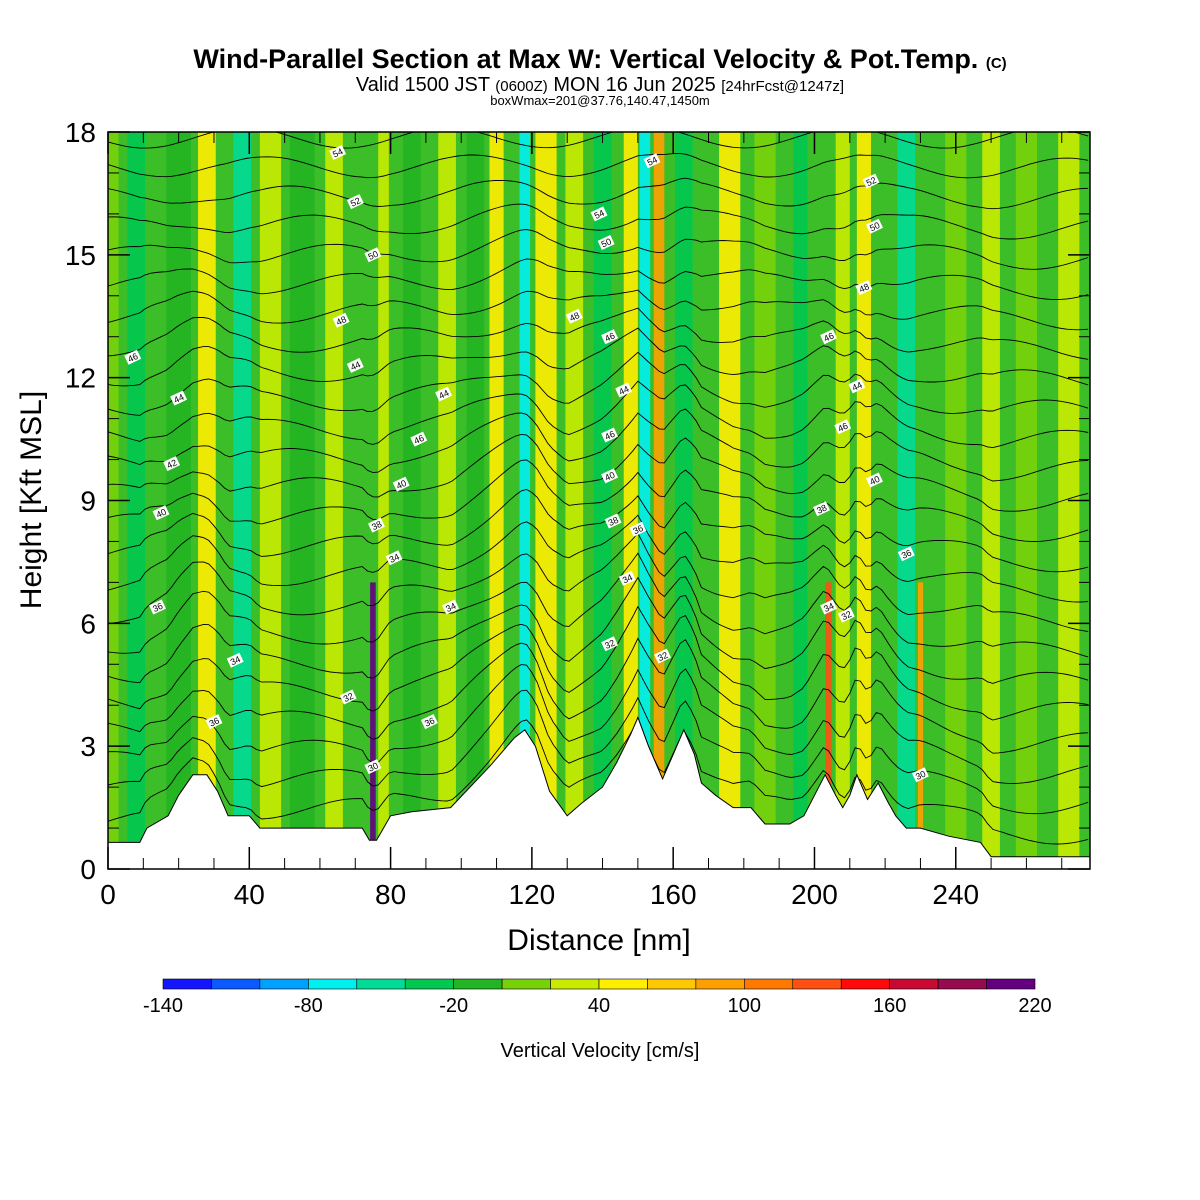  What do you see at coordinates (673, 894) in the screenshot?
I see `x-tick-label-4: 160` at bounding box center [673, 894].